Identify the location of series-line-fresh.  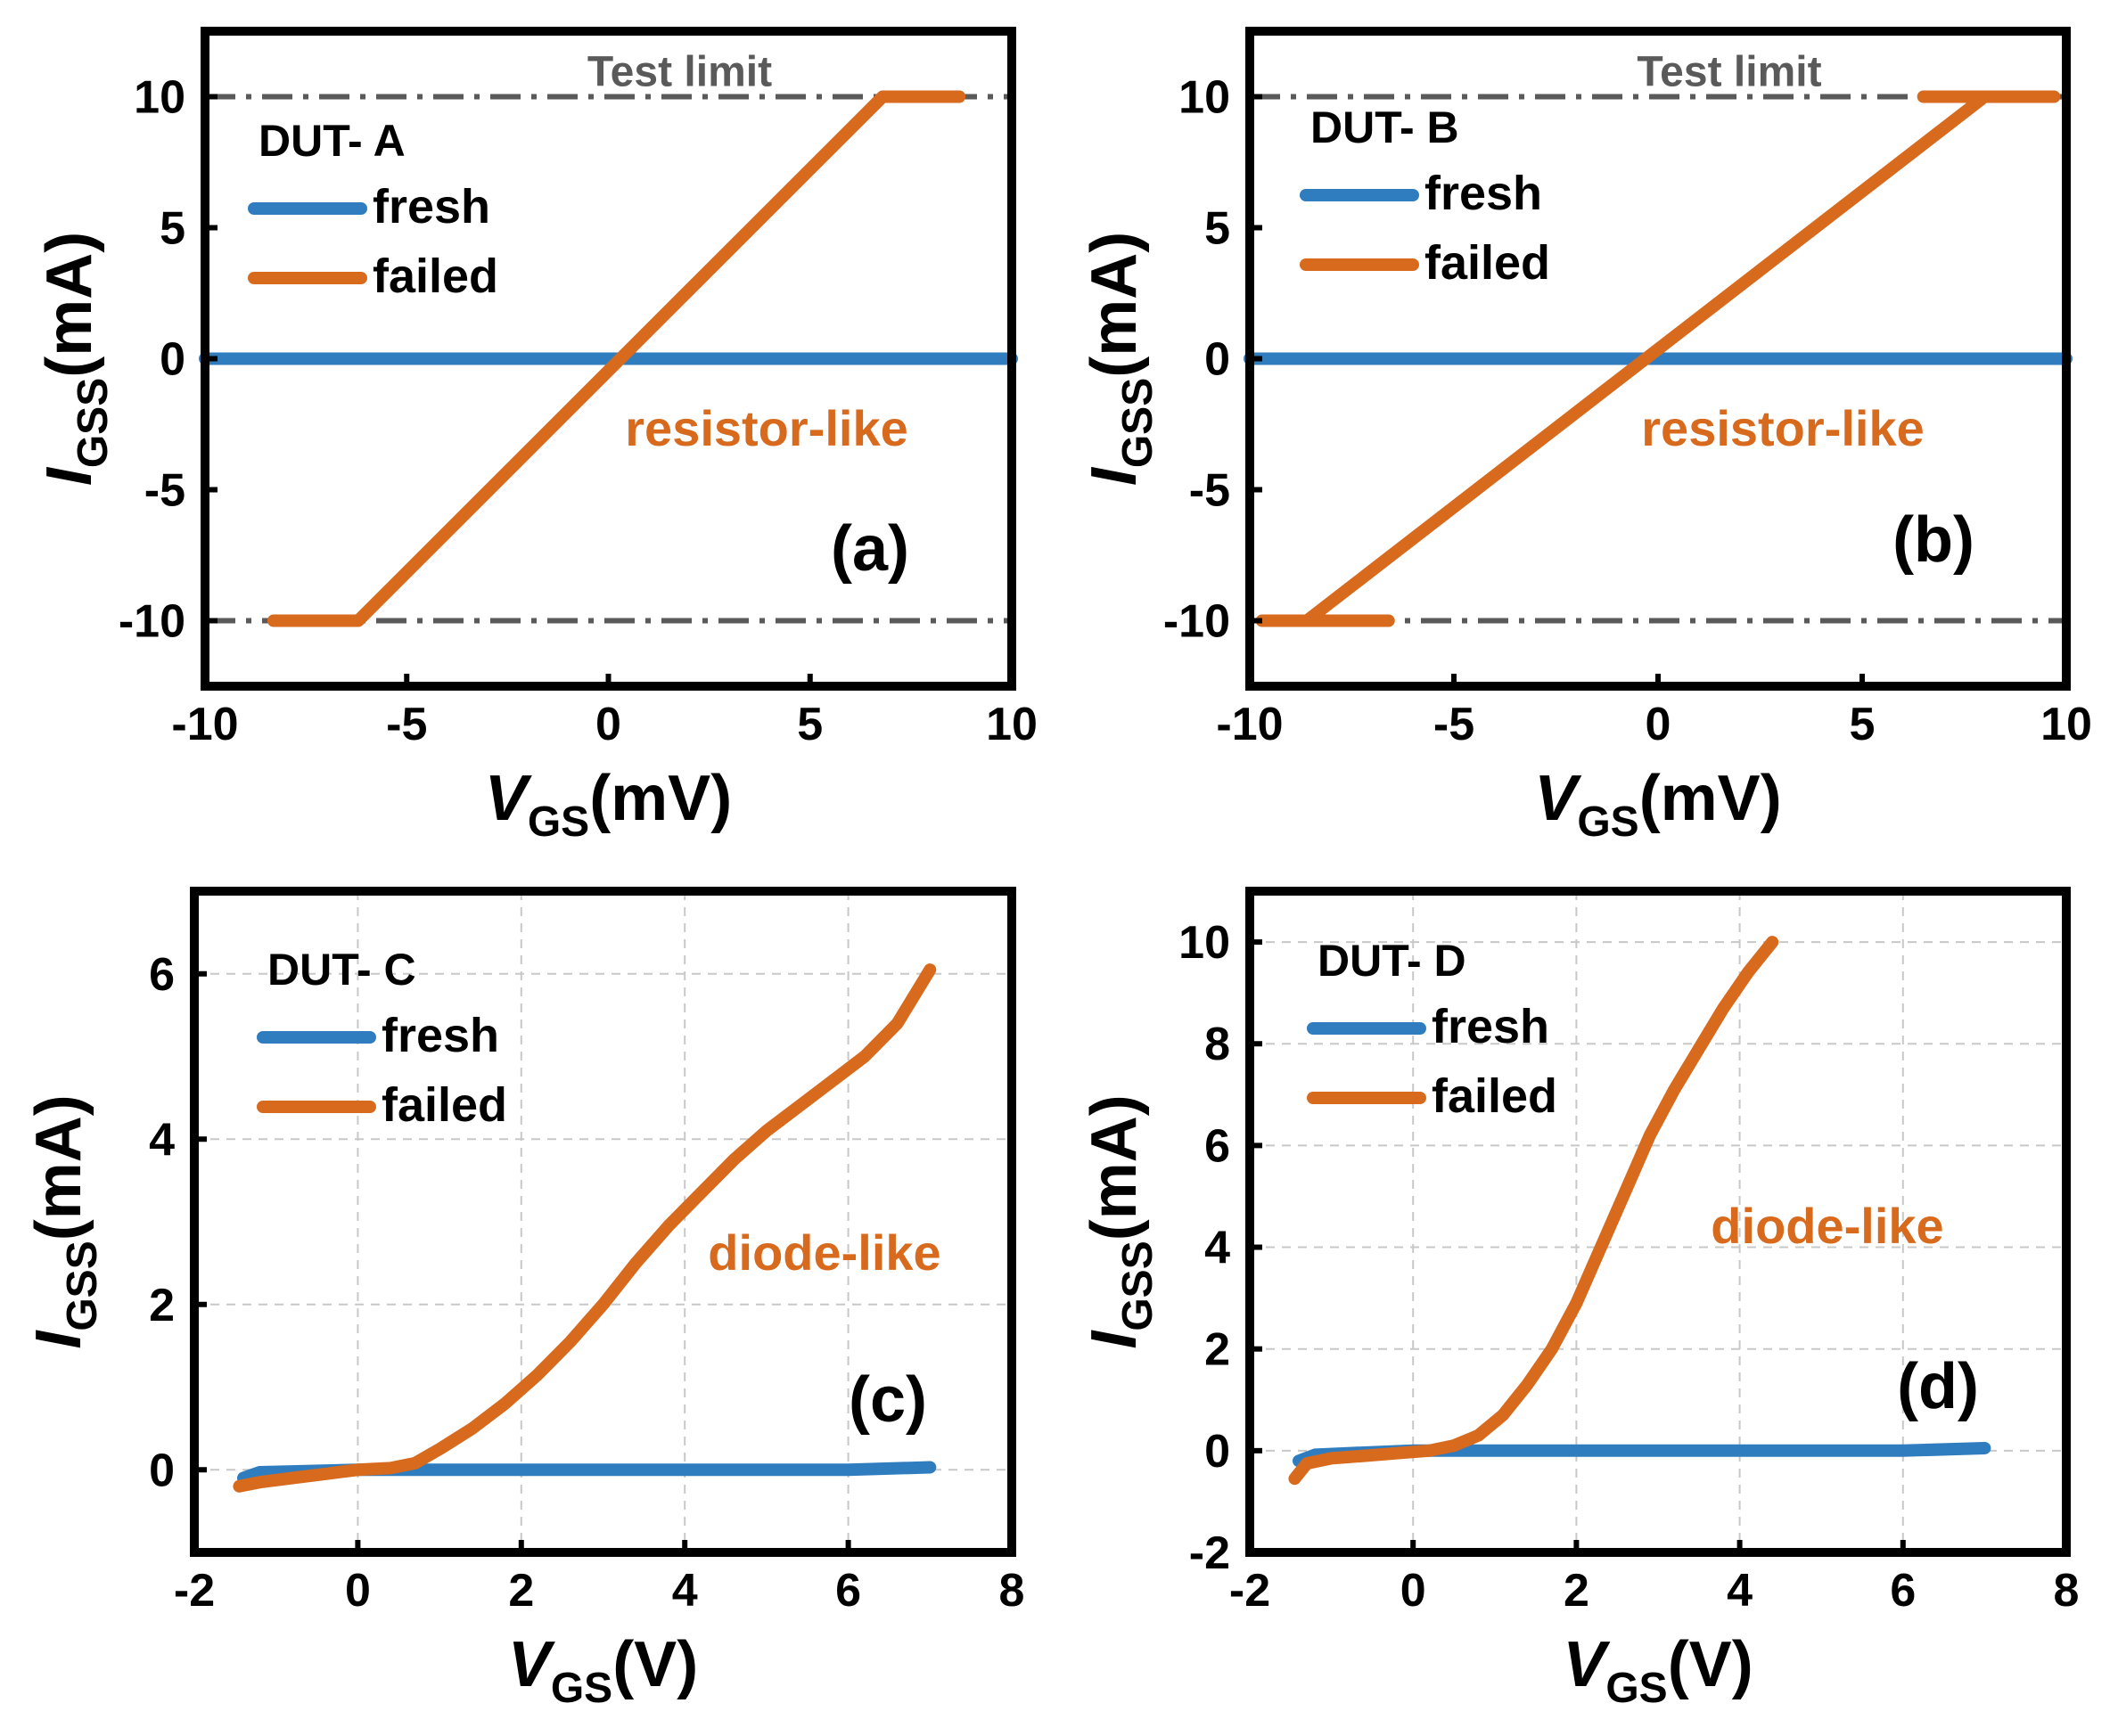
(587, 1473).